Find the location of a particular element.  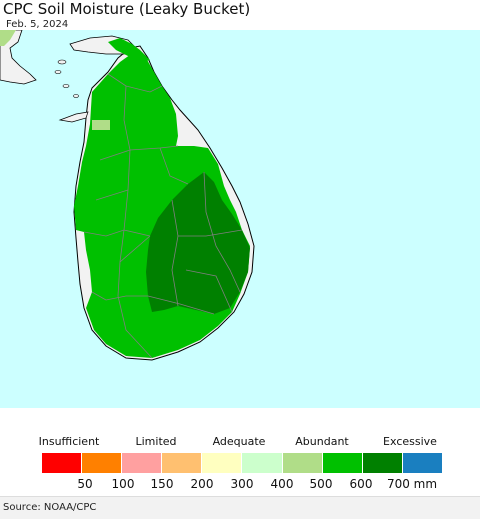

legend-category-abundant: Abundant is located at coordinates (322, 441).